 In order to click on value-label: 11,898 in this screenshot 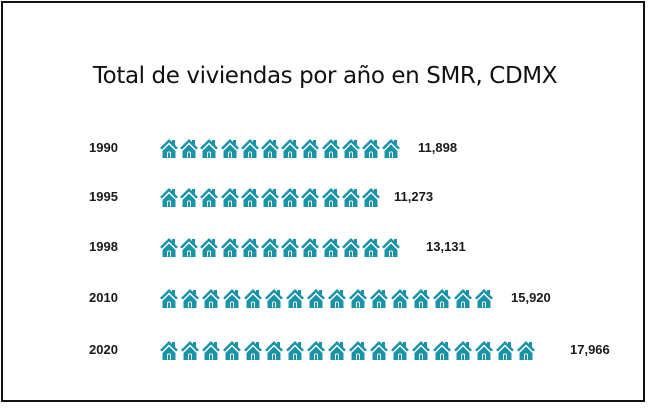, I will do `click(438, 147)`.